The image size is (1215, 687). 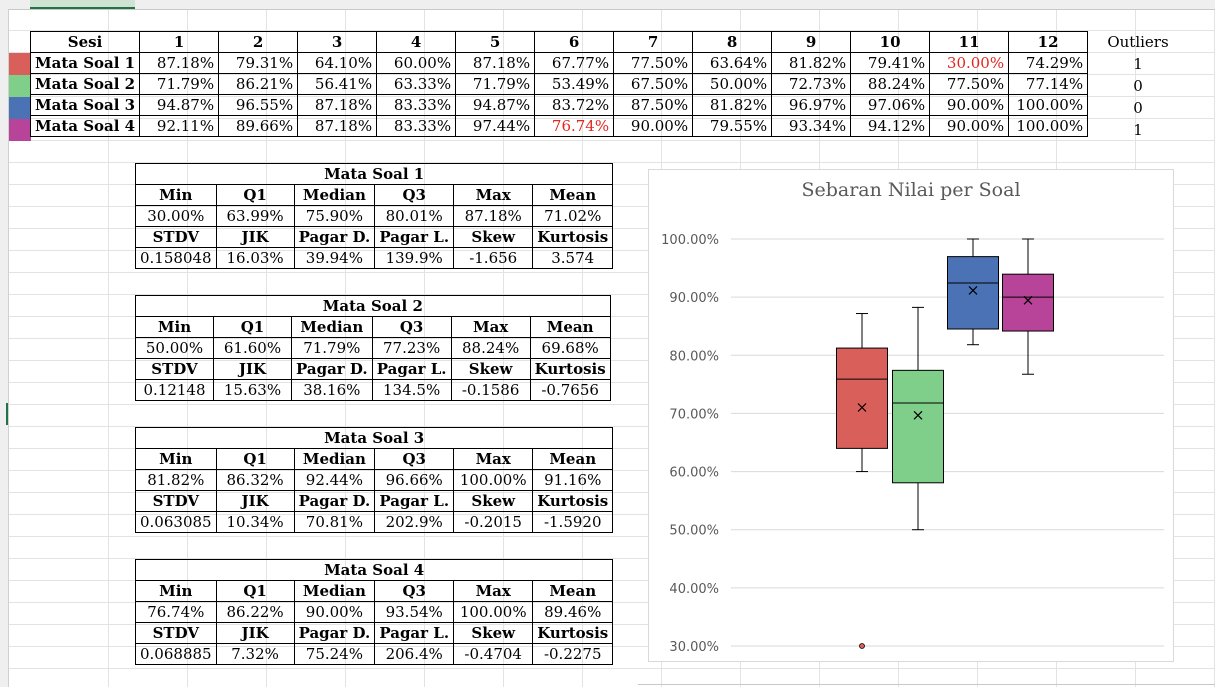 I want to click on score-cell: 56.41%, so click(x=337, y=84).